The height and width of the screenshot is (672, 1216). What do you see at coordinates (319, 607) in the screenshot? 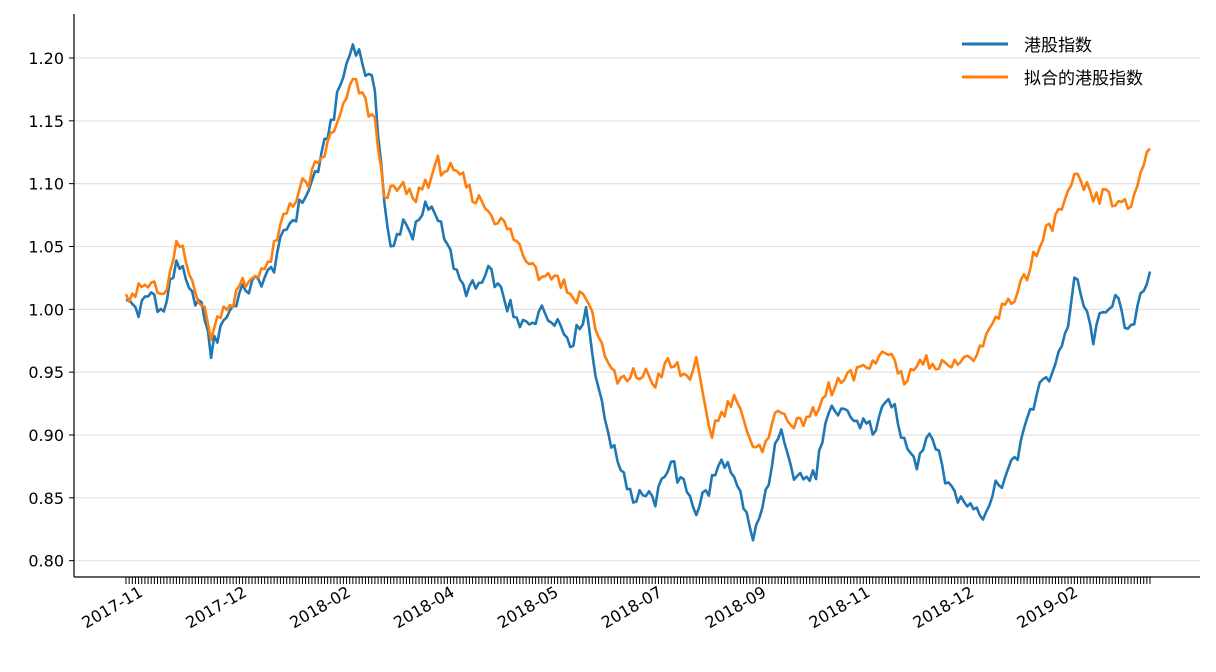
I see `x-tick-label: 2018-02` at bounding box center [319, 607].